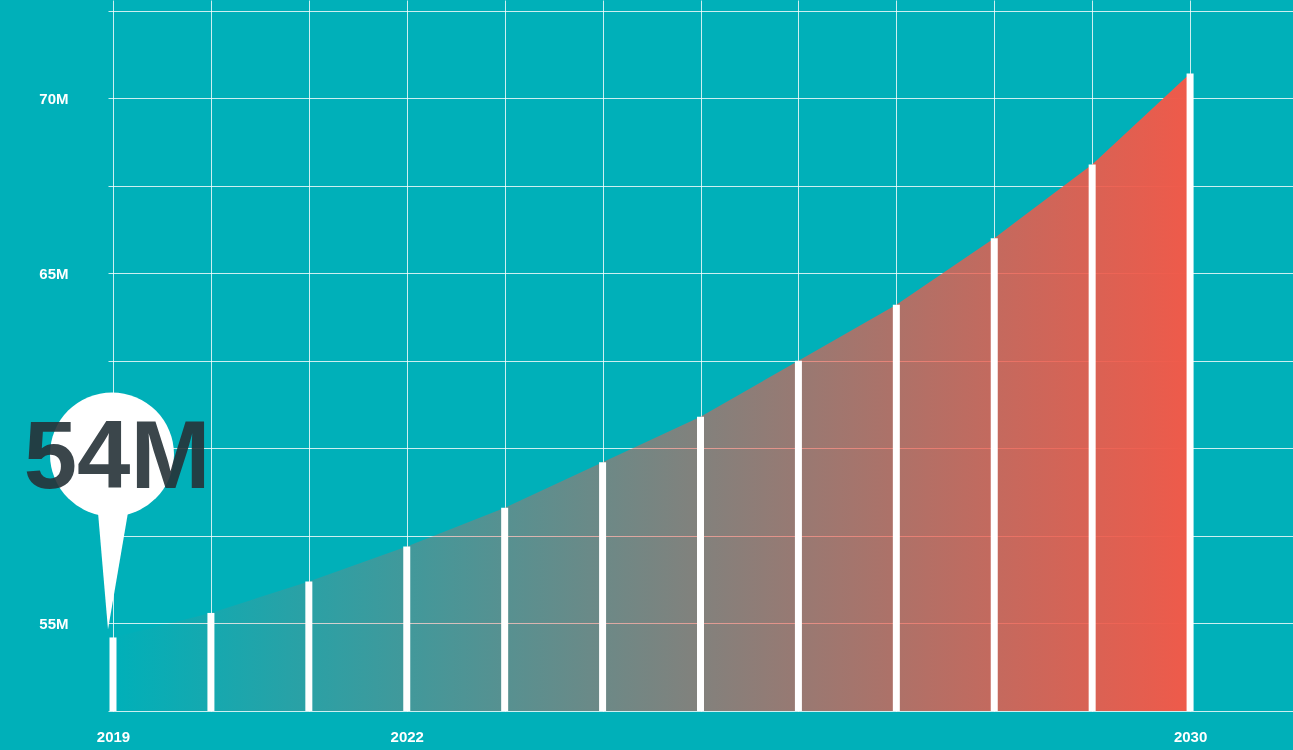 This screenshot has width=1293, height=750. What do you see at coordinates (54, 98) in the screenshot?
I see `y-tick-label: 70M` at bounding box center [54, 98].